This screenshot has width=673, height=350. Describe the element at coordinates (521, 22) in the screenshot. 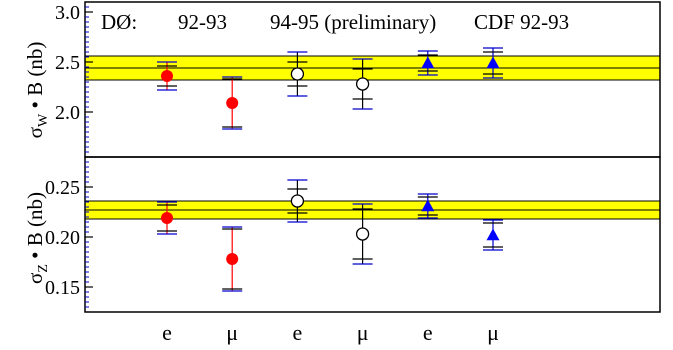

I see `dataset-label-cdf: CDF 92-93` at that location.